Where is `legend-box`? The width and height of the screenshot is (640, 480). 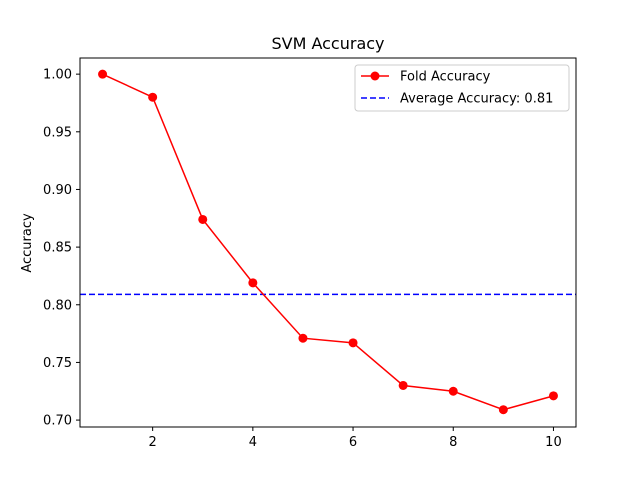 legend-box is located at coordinates (462, 88).